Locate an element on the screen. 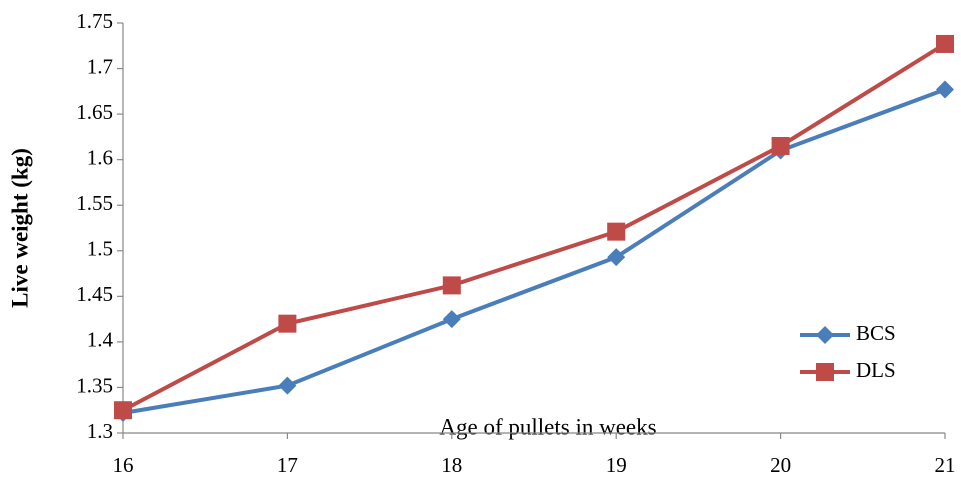 The height and width of the screenshot is (482, 961). y-tick-label: 1.65 is located at coordinates (94, 112).